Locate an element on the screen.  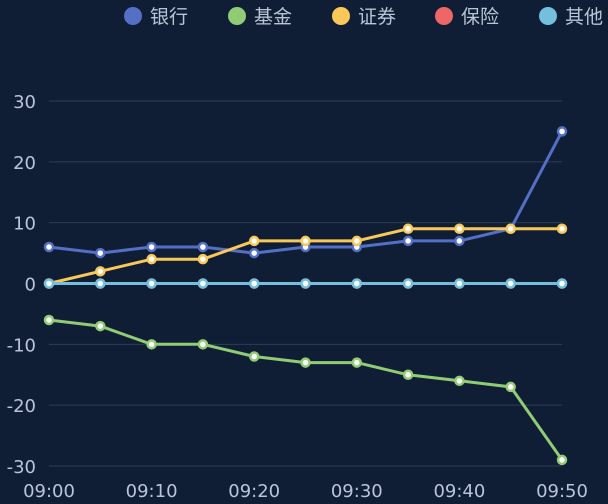
legend-item: 基金 is located at coordinates (260, 17).